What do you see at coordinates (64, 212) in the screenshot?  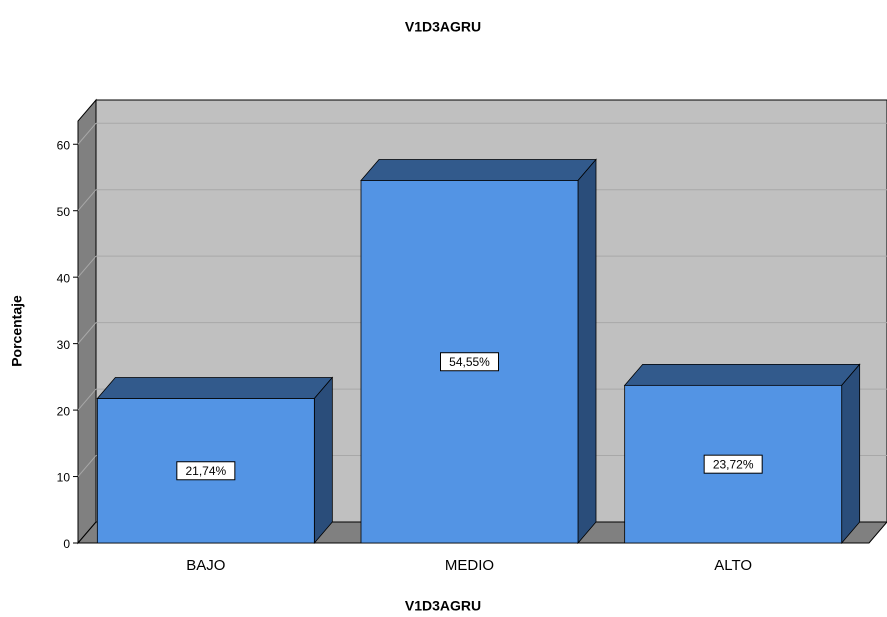 I see `y-tick-label: 50` at bounding box center [64, 212].